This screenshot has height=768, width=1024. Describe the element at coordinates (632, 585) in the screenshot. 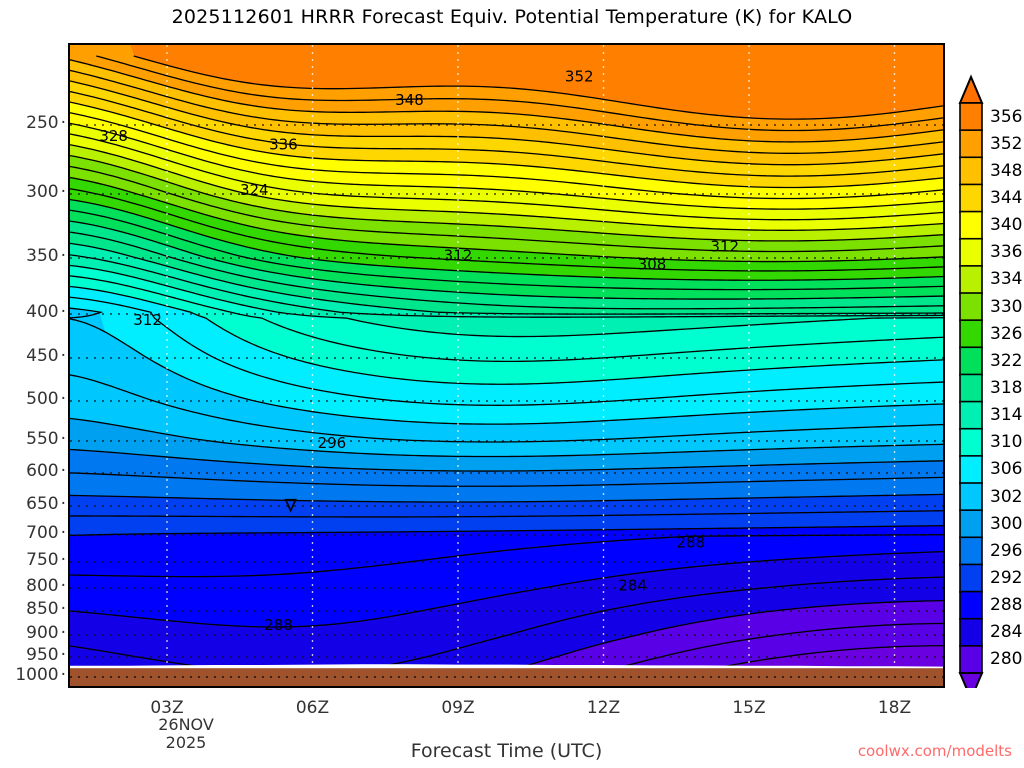

I see `contour-label-284: 284` at that location.